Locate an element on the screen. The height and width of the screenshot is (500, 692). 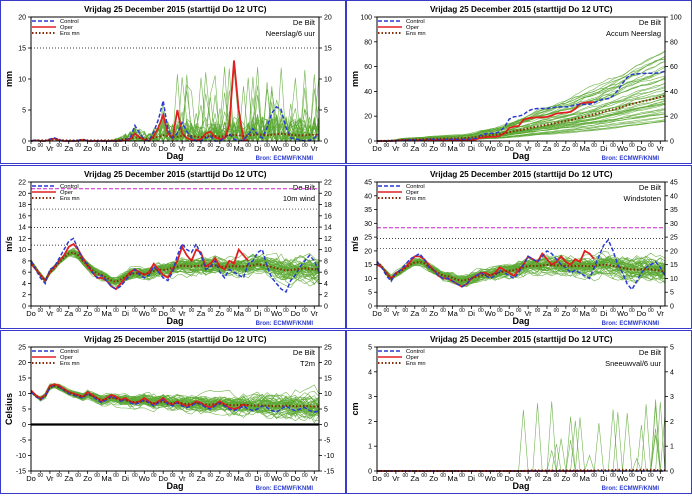
y-tick-label: 1 is located at coordinates (370, 447).